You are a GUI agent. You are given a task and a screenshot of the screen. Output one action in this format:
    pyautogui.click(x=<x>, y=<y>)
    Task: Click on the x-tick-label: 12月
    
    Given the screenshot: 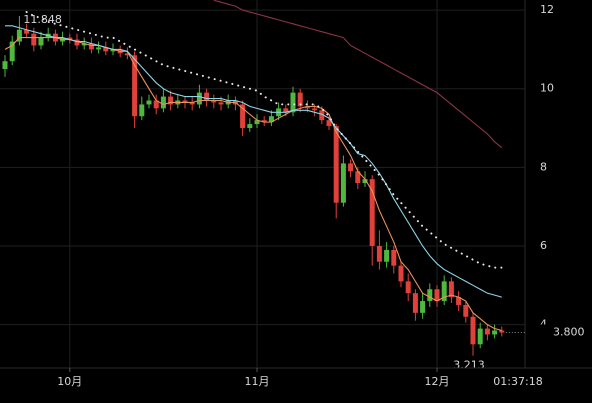 What is the action you would take?
    pyautogui.click(x=437, y=381)
    